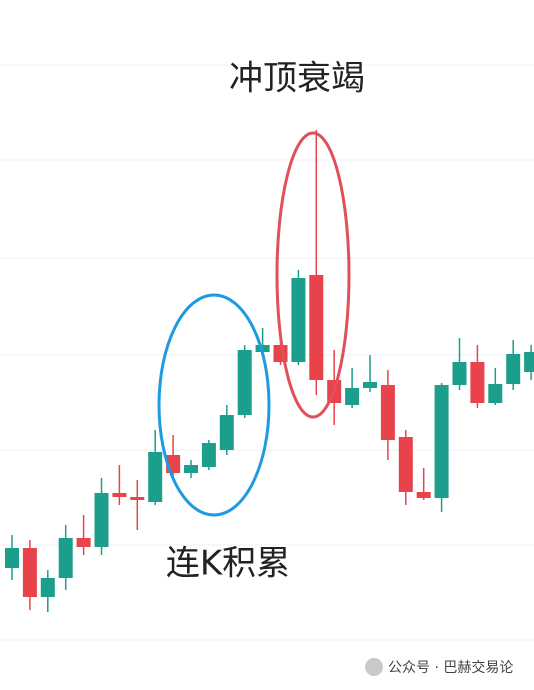 This screenshot has height=690, width=534. Describe the element at coordinates (450, 667) in the screenshot. I see `watermark: 公众号 · 巴赫交易论` at that location.